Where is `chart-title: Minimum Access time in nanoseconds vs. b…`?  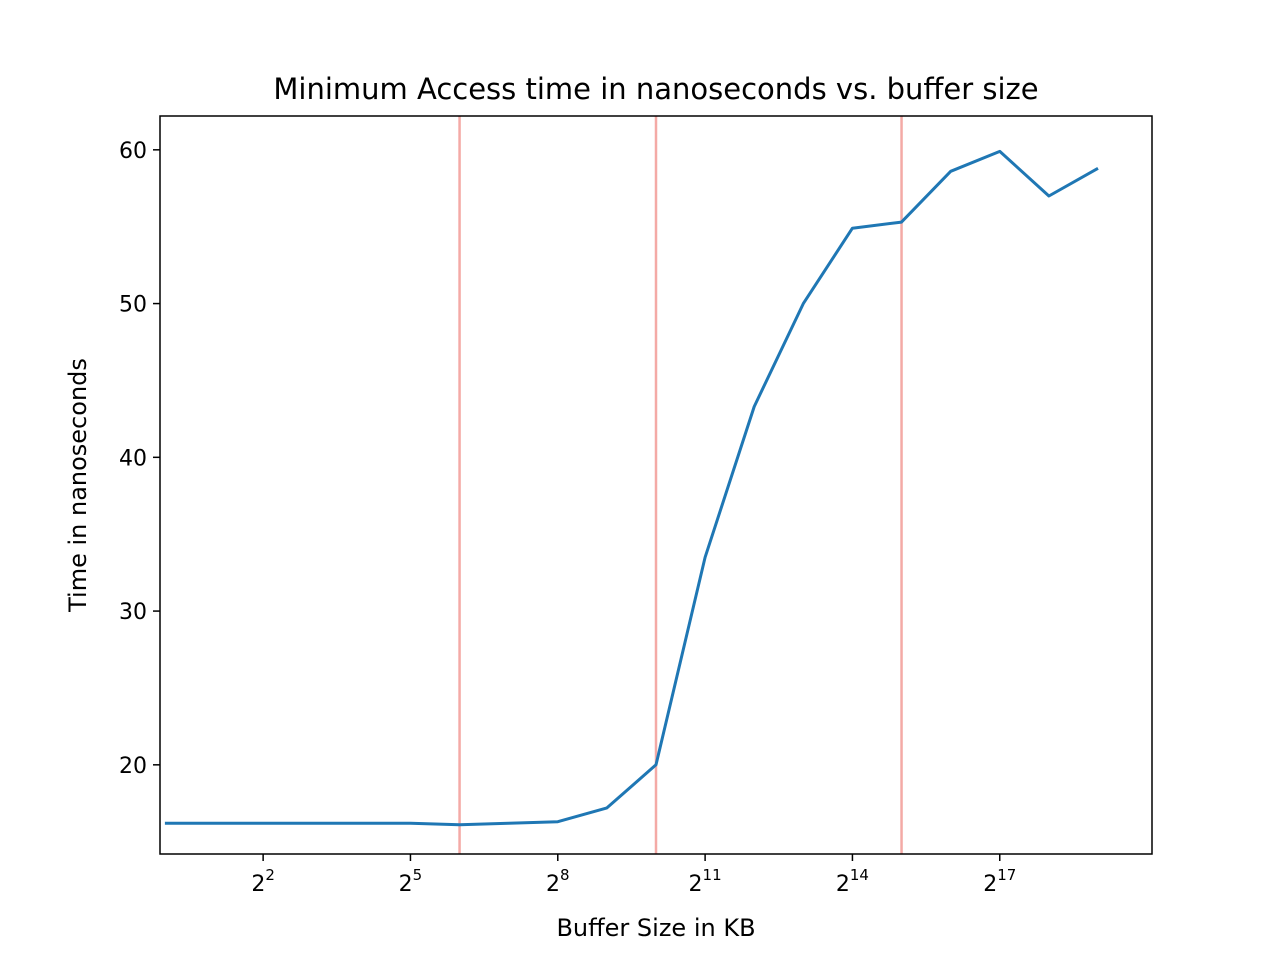 chart-title: Minimum Access time in nanoseconds vs. b… is located at coordinates (655, 89).